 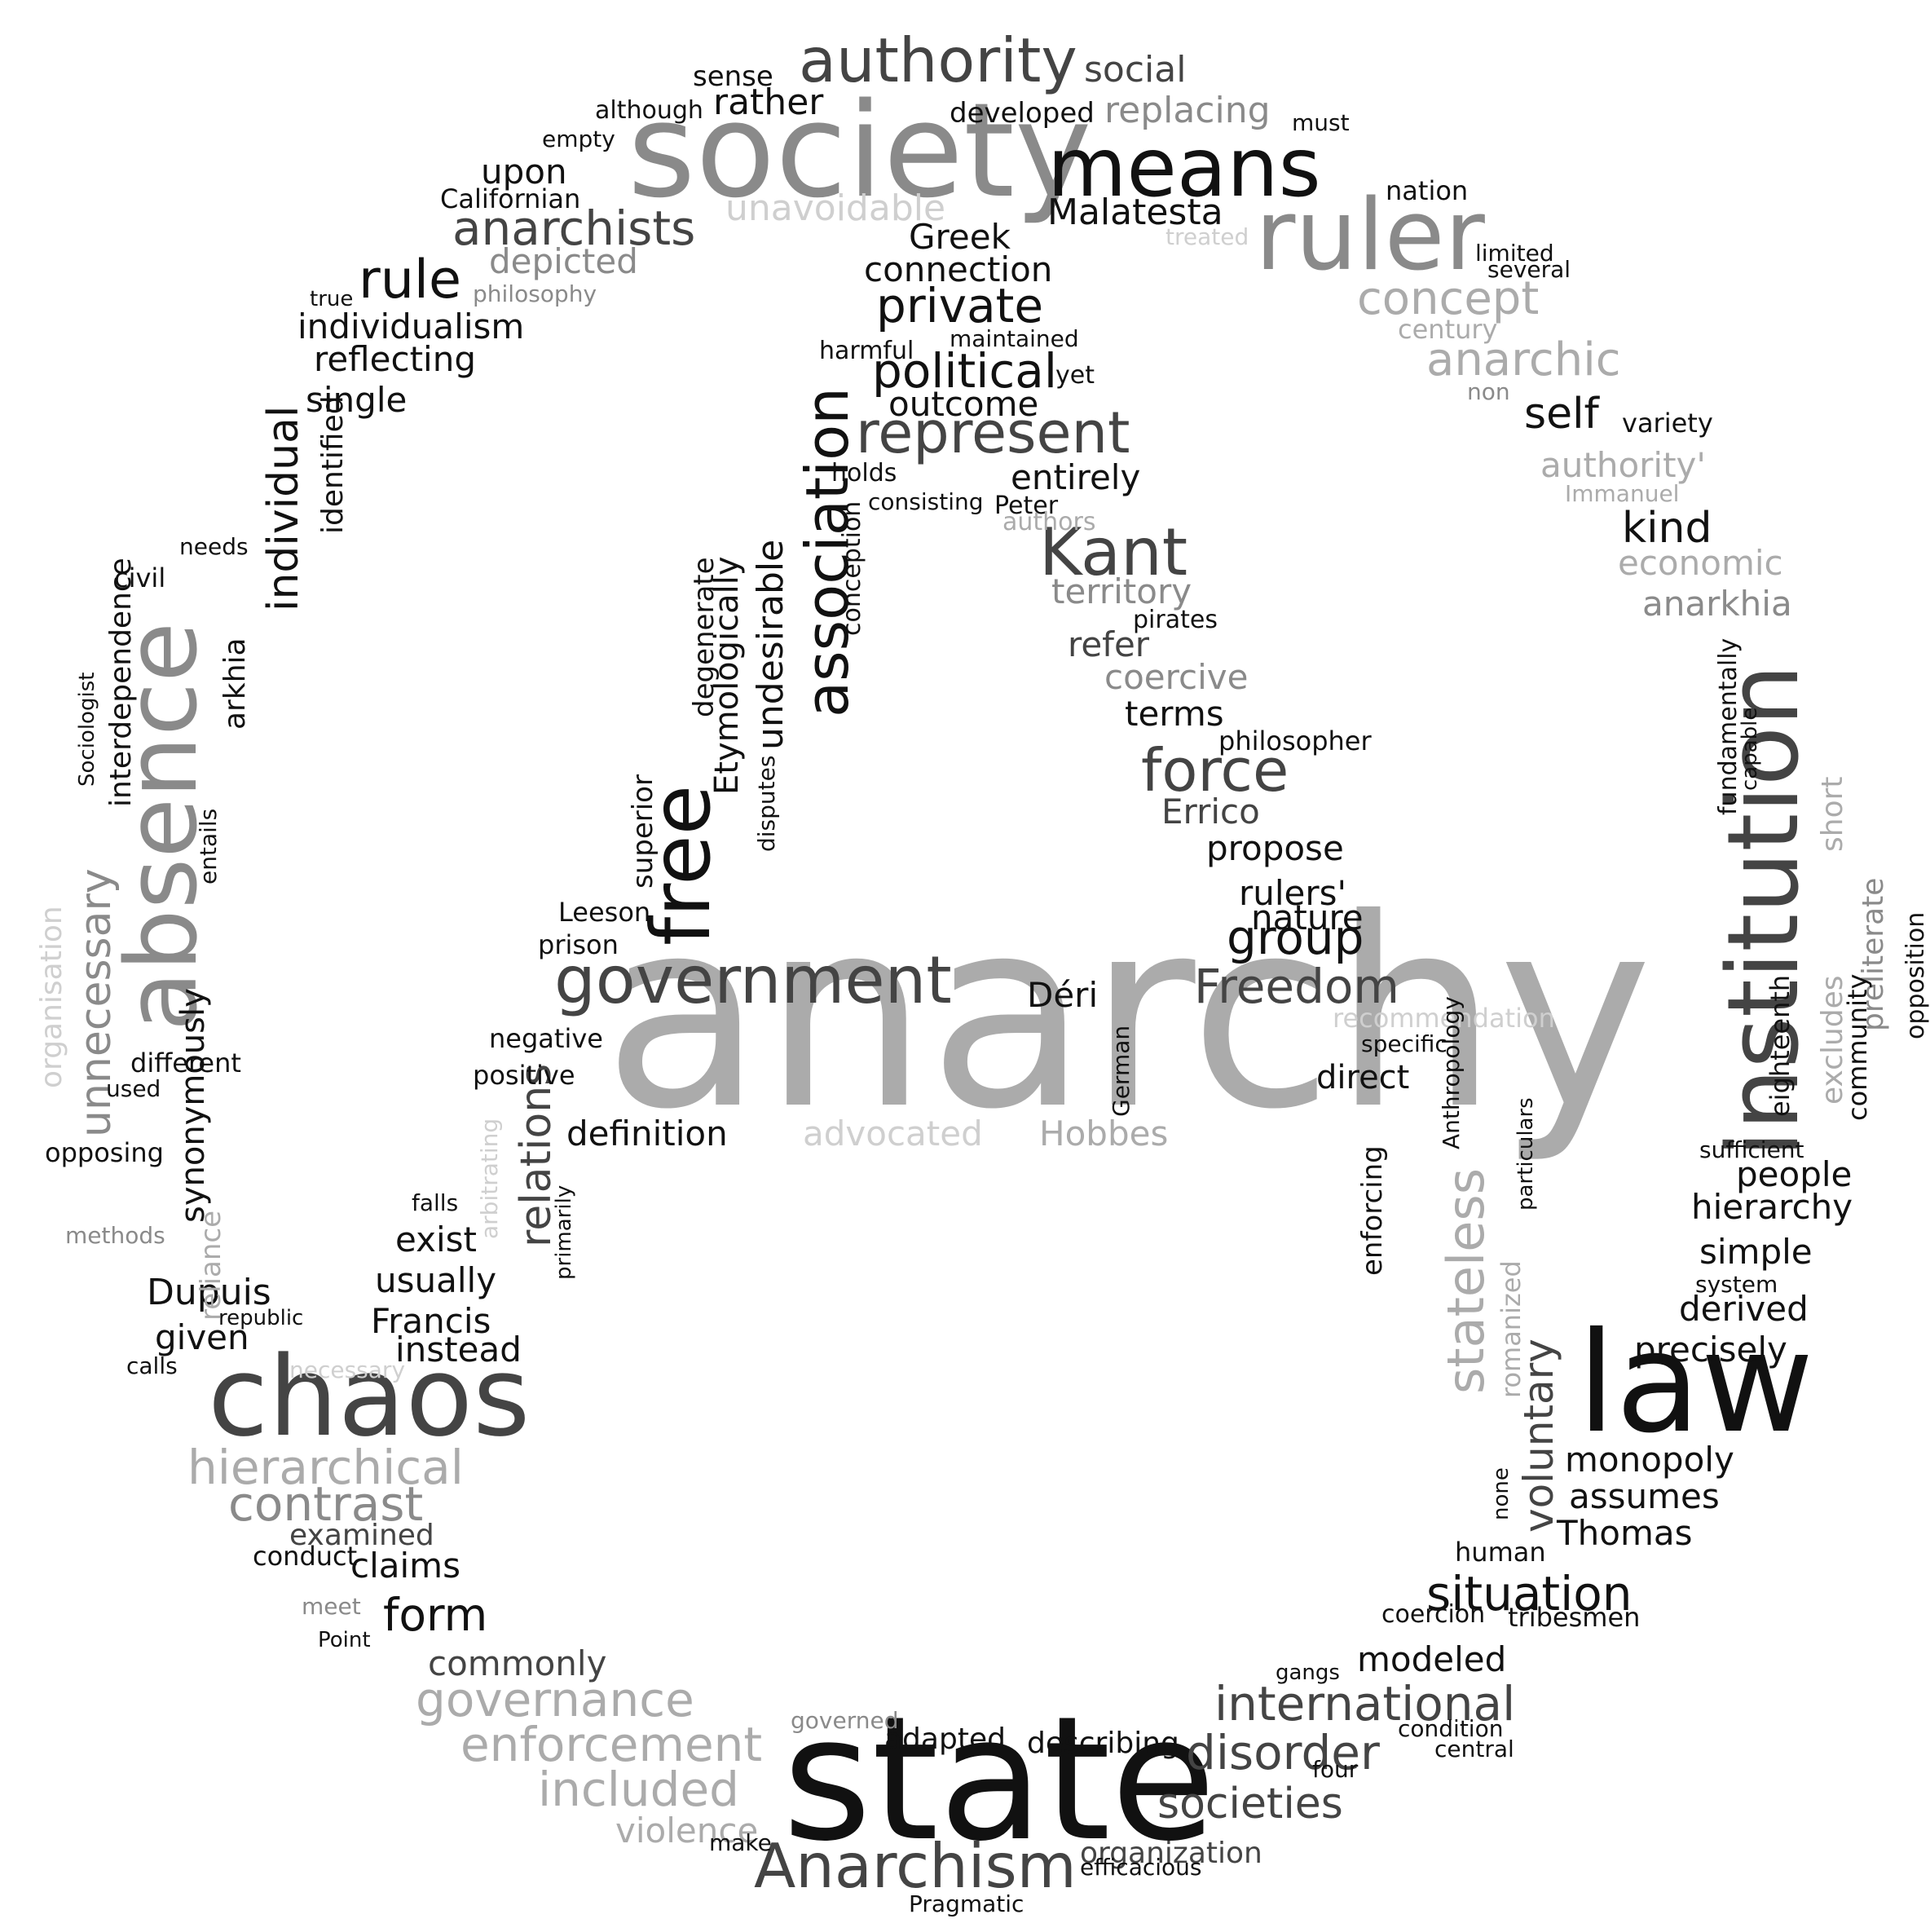 What do you see at coordinates (362, 1535) in the screenshot?
I see `word-examined: examined` at bounding box center [362, 1535].